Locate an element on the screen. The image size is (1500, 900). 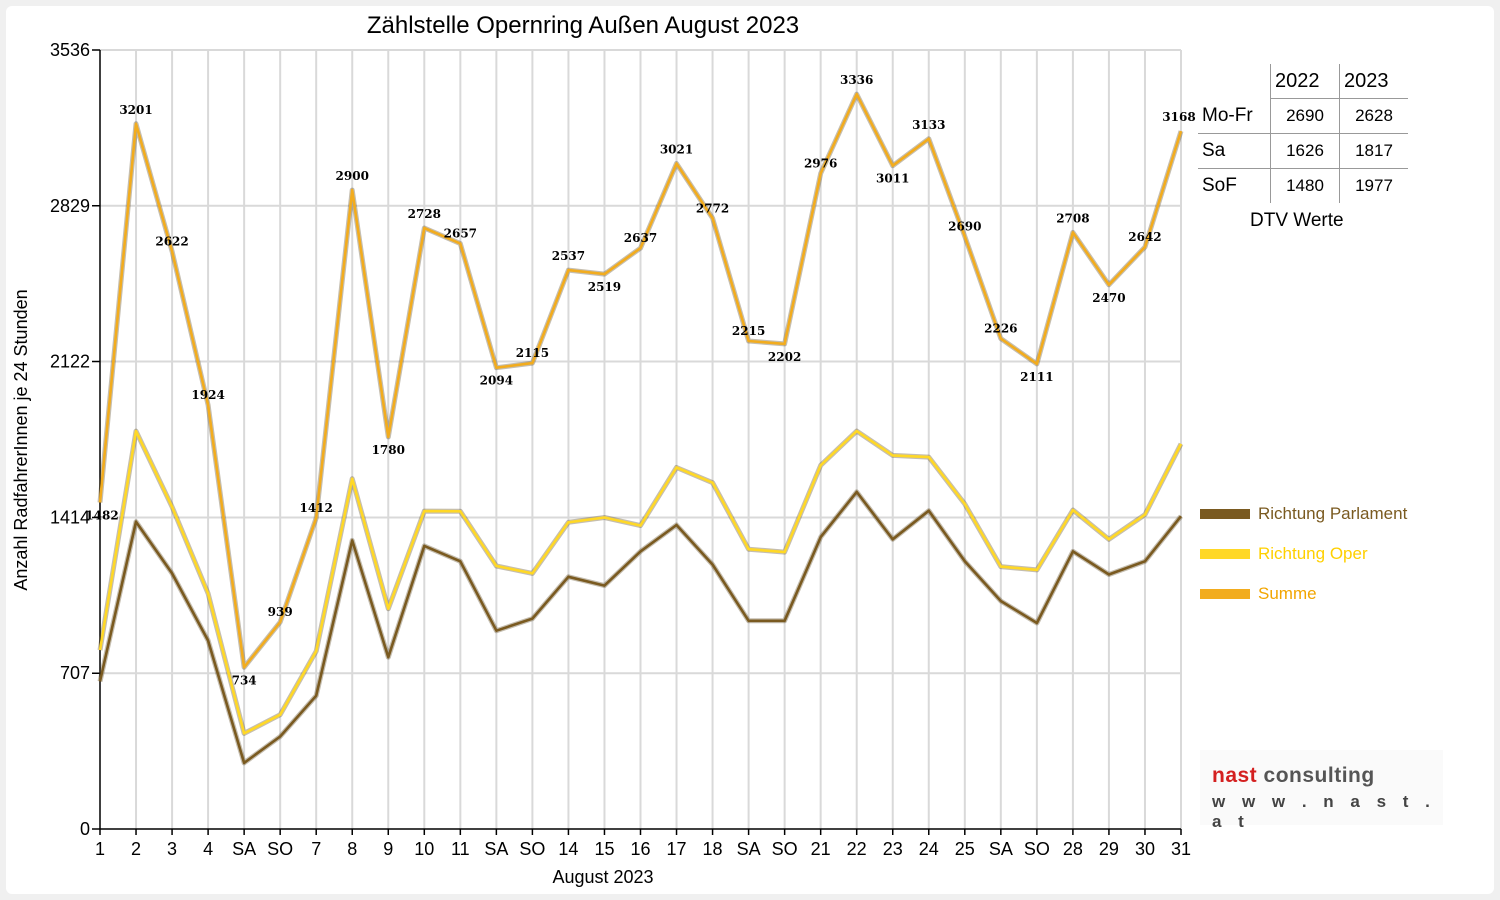
data-label: 3021 is located at coordinates (676, 149).